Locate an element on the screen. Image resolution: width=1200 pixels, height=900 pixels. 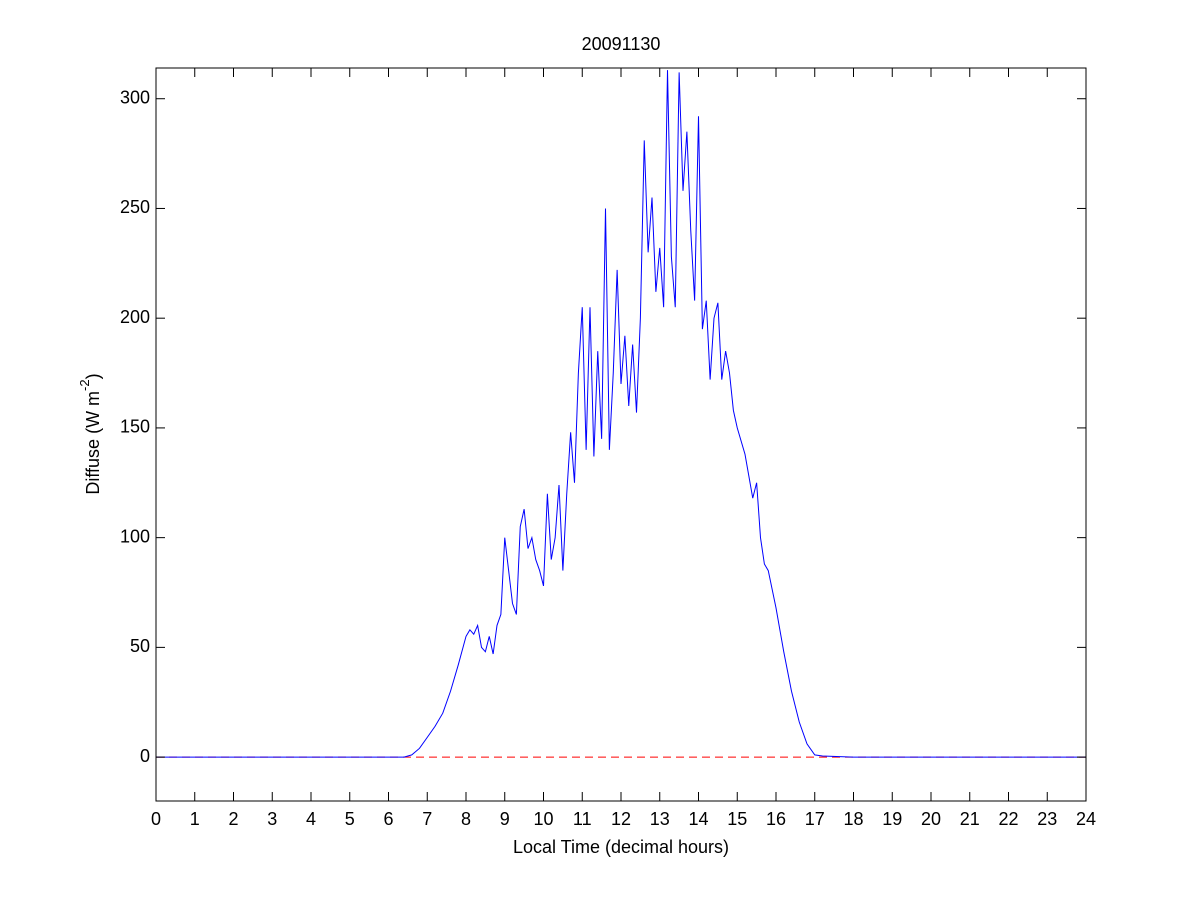
x-tick-label: 15 is located at coordinates (737, 819).